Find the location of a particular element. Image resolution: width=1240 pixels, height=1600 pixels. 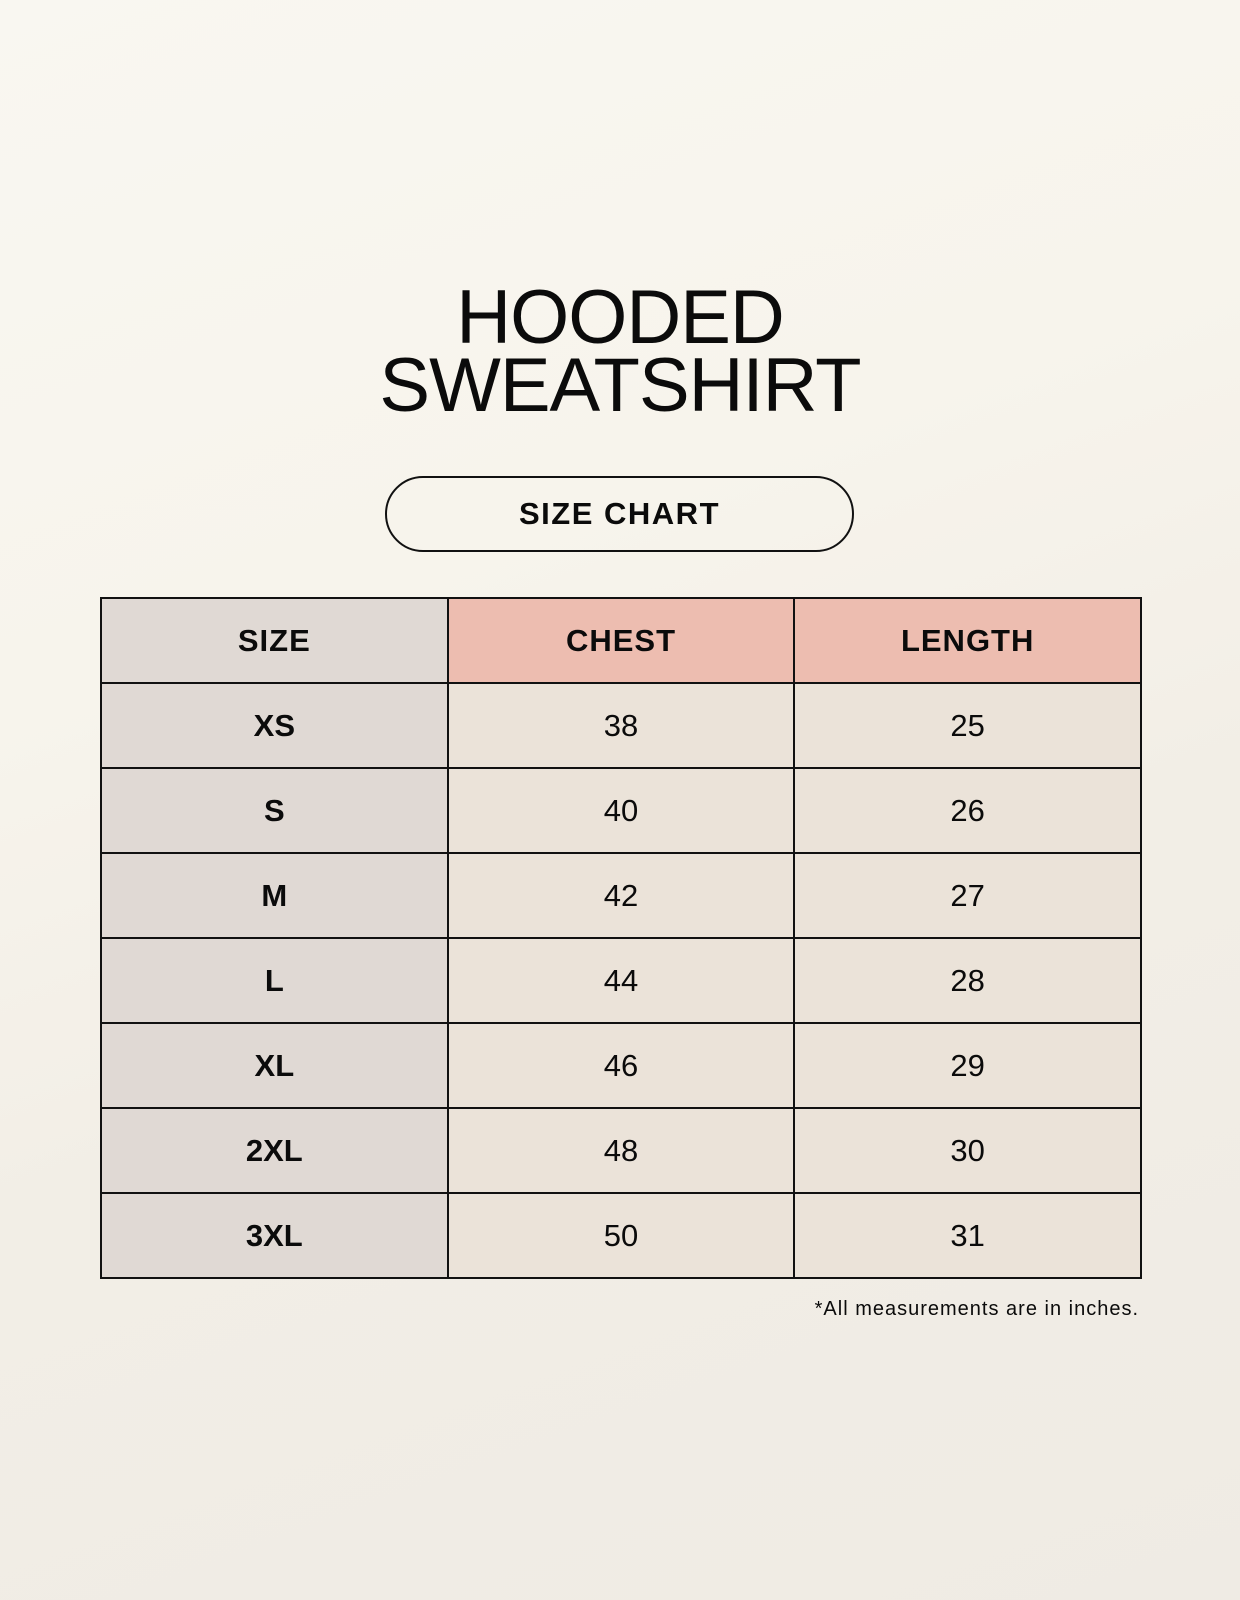

table-row: 2XL 48 30 is located at coordinates (621, 1150).